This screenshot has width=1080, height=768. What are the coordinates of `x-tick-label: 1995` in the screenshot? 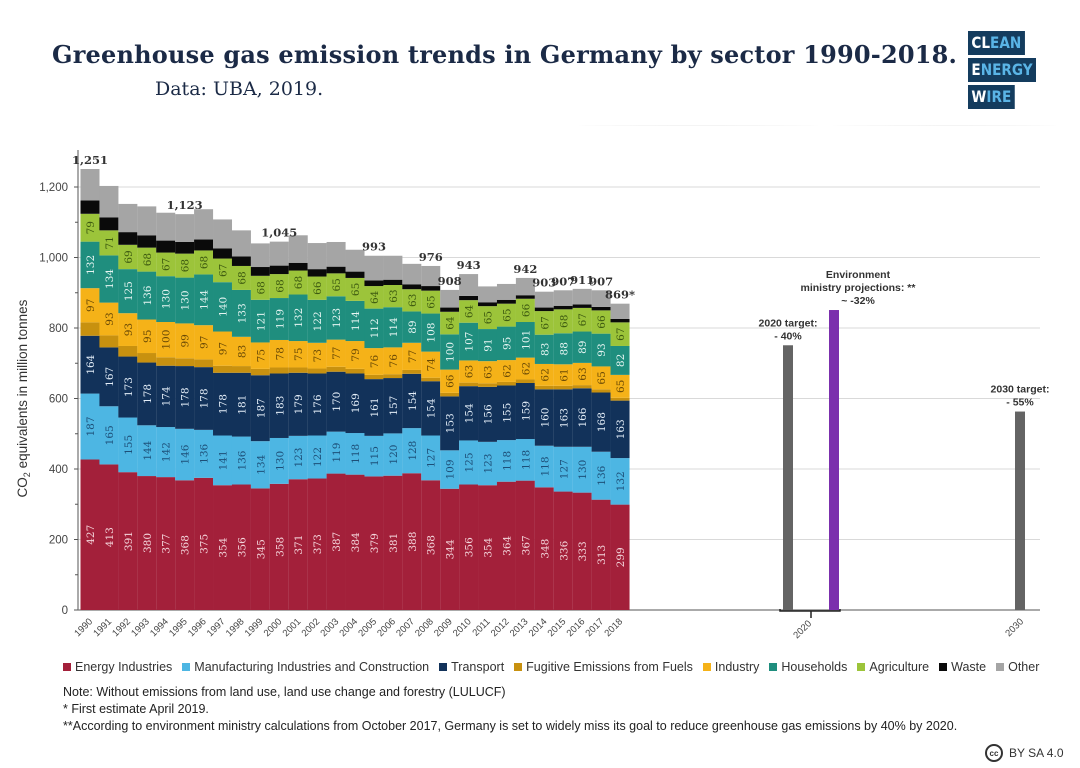 It's located at (178, 627).